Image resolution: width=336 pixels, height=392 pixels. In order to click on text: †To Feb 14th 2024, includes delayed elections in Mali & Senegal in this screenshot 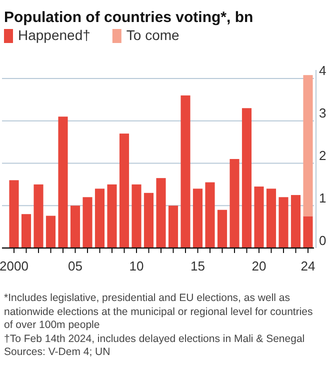, I will do `click(155, 339)`.